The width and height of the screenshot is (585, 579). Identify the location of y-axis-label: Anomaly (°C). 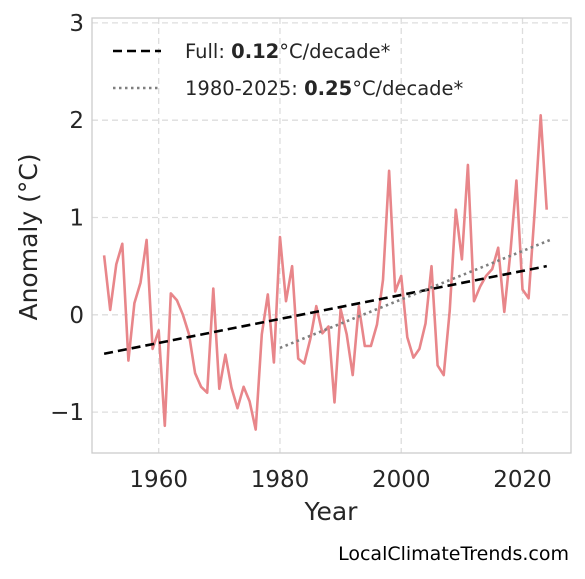
(28, 236).